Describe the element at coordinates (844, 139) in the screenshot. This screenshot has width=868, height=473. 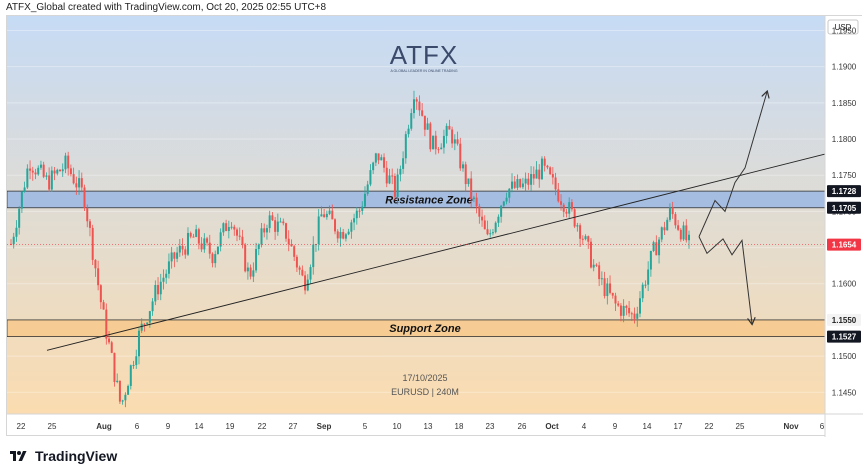
I see `y-tick-label: 1.1800` at that location.